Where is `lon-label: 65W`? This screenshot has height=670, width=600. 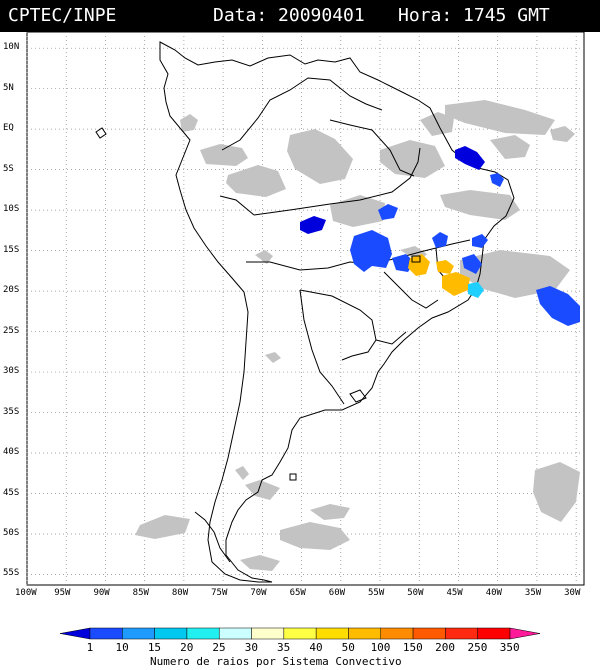 lon-label: 65W is located at coordinates (297, 593).